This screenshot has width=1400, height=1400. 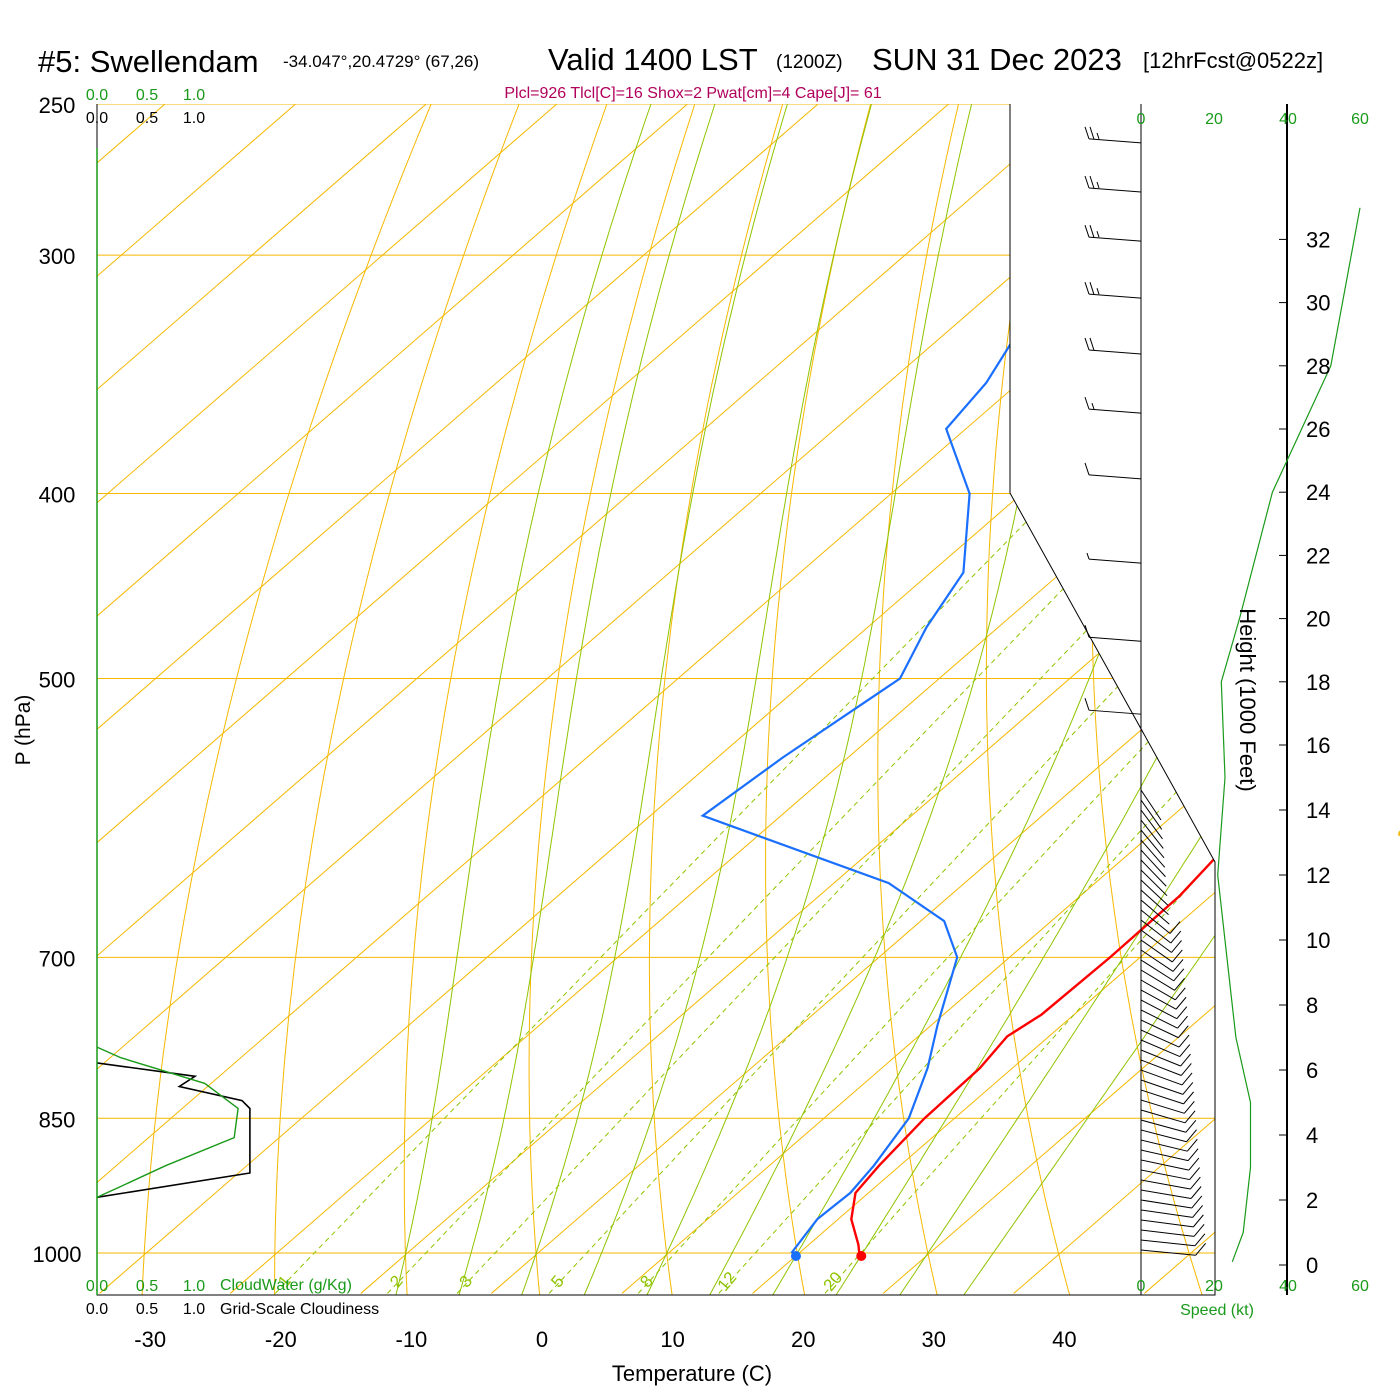 I want to click on speed-tick: 60, so click(x=1360, y=119).